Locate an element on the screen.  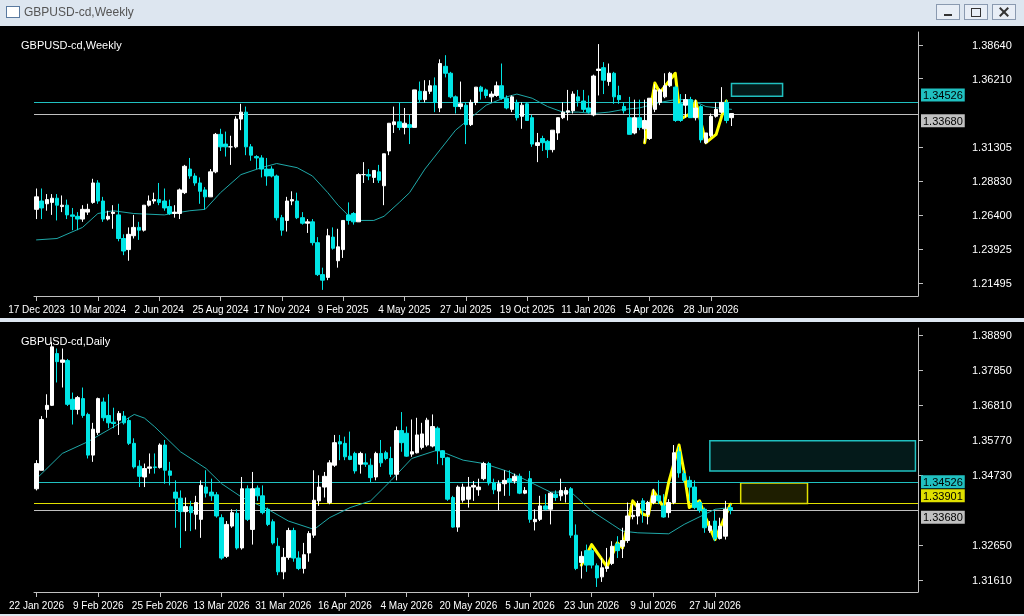
text: GBPUSD-cd,Daily is located at coordinates (66, 340).